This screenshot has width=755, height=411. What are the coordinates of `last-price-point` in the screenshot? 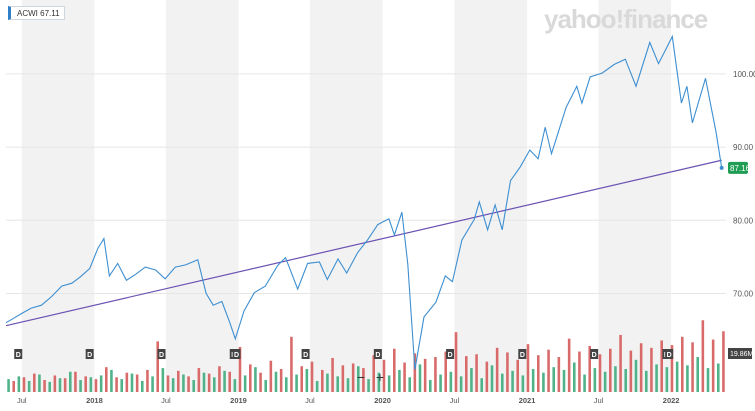 It's located at (721, 167).